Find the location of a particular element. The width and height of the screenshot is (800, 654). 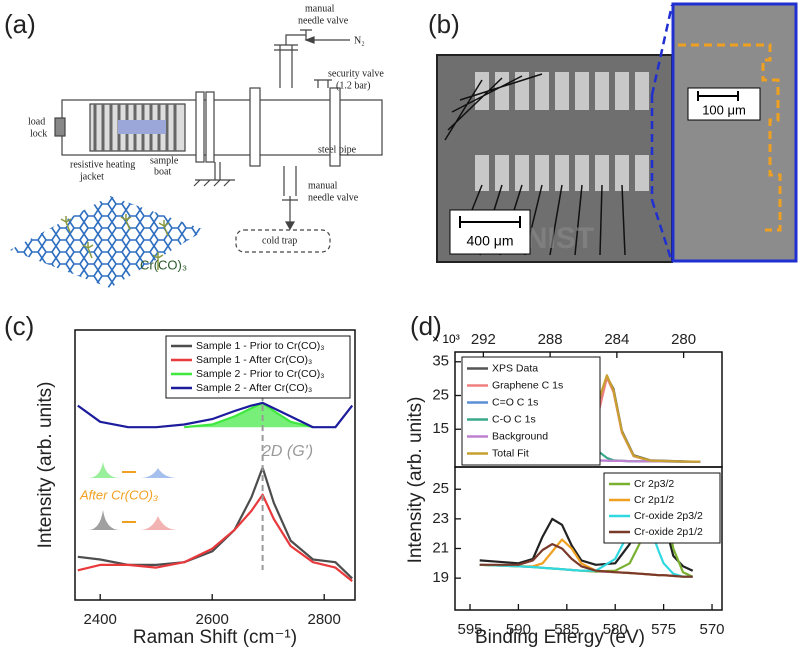

outline is located at coordinates (730, 137).